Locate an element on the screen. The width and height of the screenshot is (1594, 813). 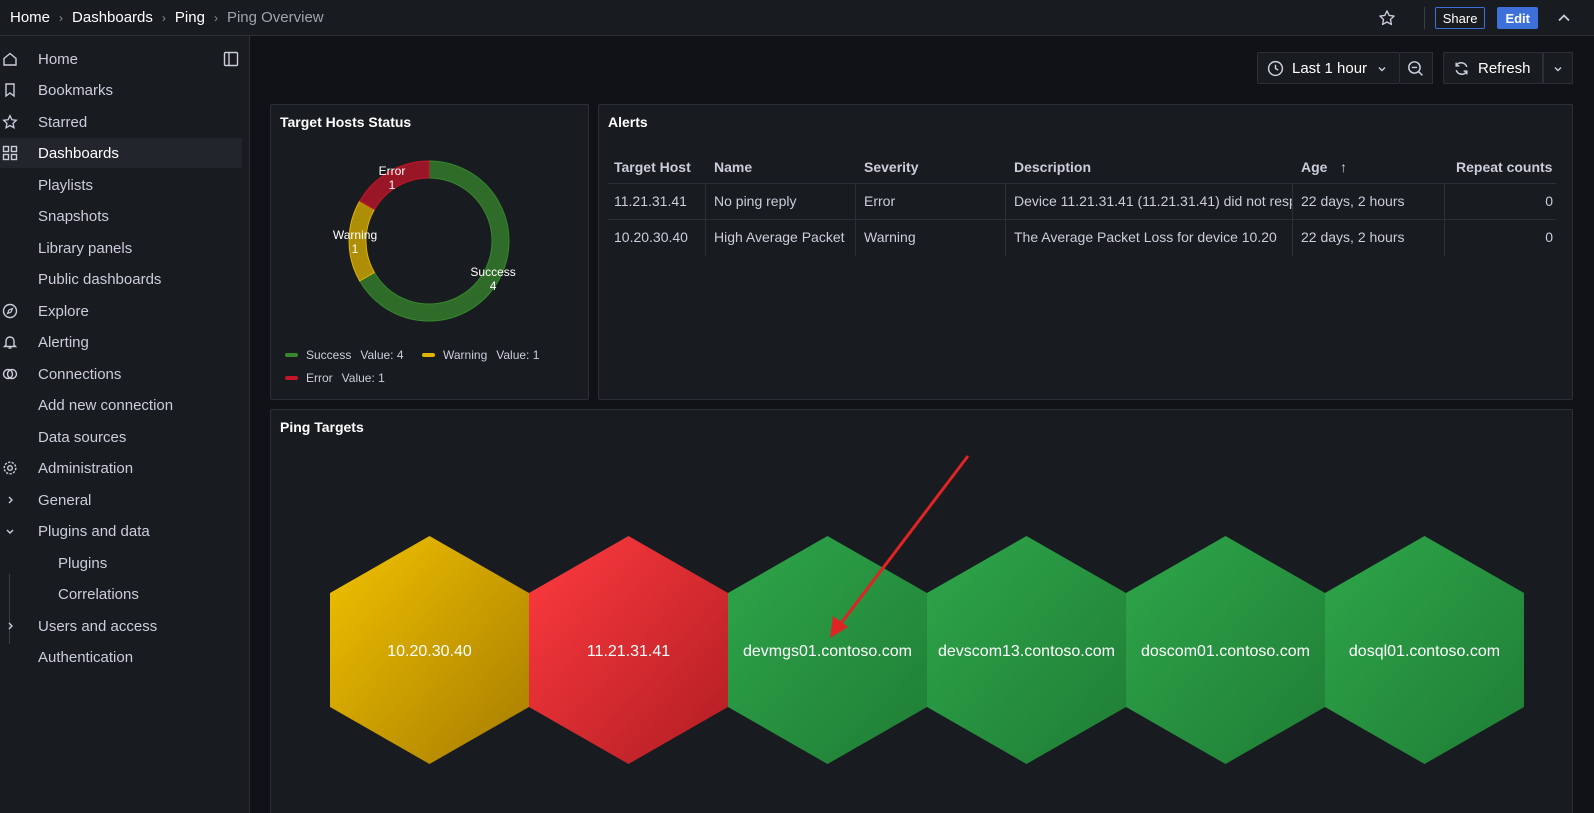
star-icon is located at coordinates (1387, 18).